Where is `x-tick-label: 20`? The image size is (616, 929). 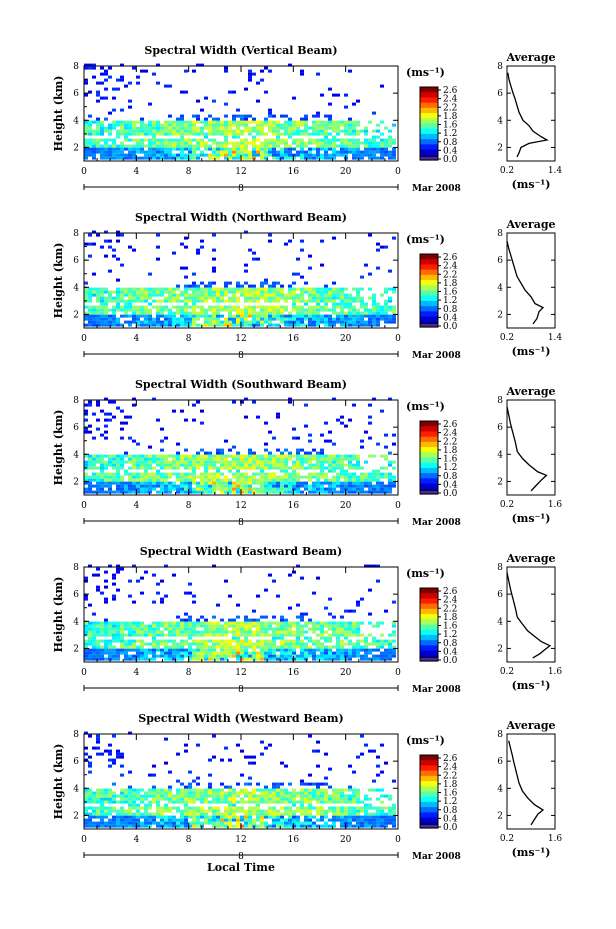
x-tick-label: 20 is located at coordinates (346, 673).